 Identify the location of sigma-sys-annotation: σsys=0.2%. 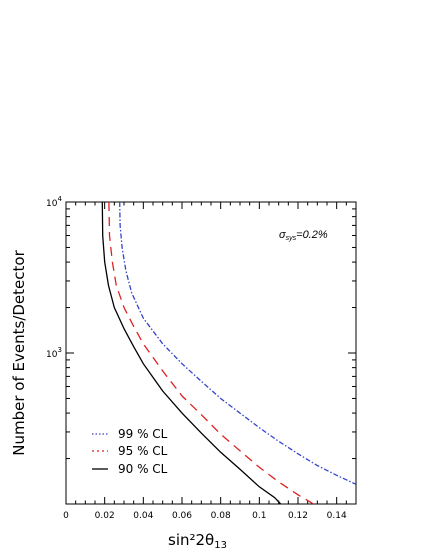
(303, 235).